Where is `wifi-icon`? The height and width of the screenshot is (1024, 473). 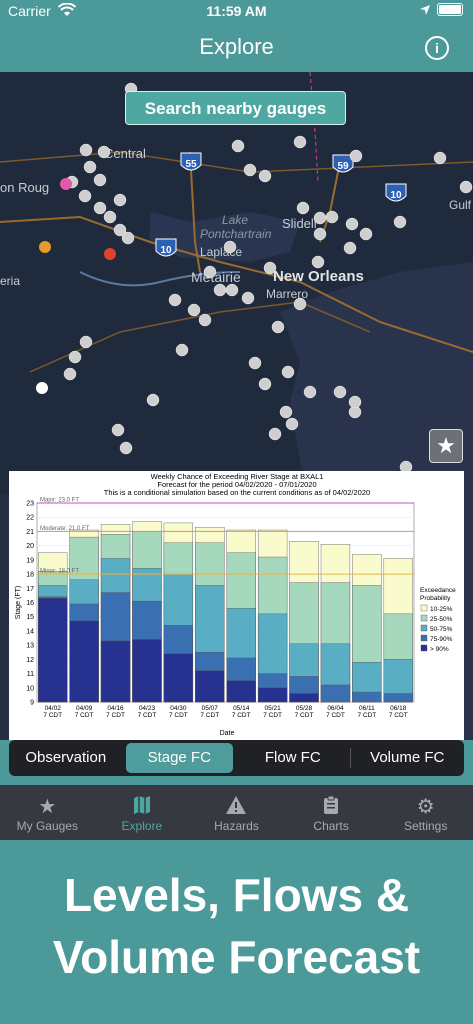
wifi-icon is located at coordinates (67, 9).